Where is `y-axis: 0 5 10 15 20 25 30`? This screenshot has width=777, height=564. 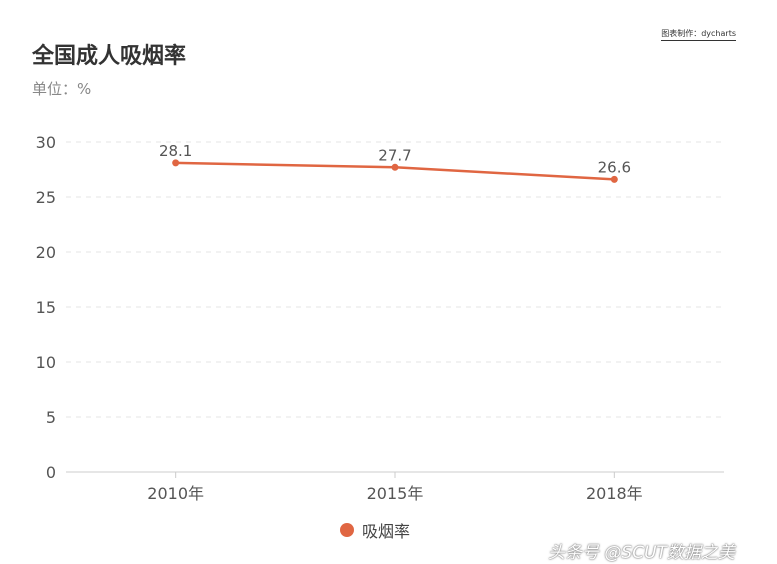
y-axis: 0 5 10 15 20 25 30 is located at coordinates (46, 307).